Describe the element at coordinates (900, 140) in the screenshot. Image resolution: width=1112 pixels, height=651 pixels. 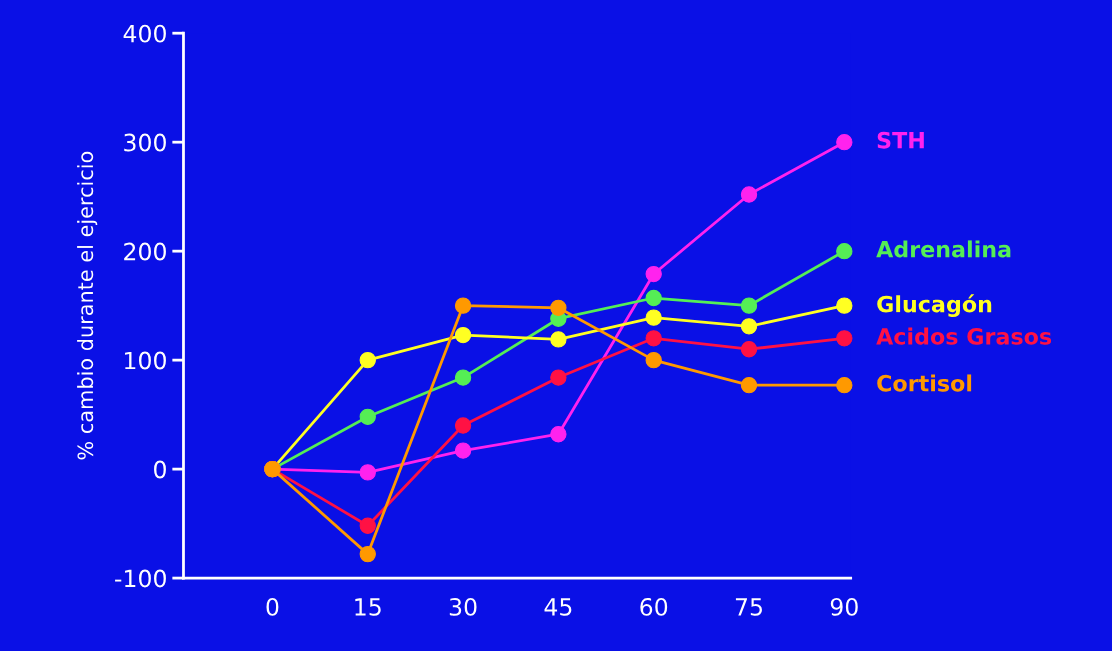
I see `series-label: STH` at that location.